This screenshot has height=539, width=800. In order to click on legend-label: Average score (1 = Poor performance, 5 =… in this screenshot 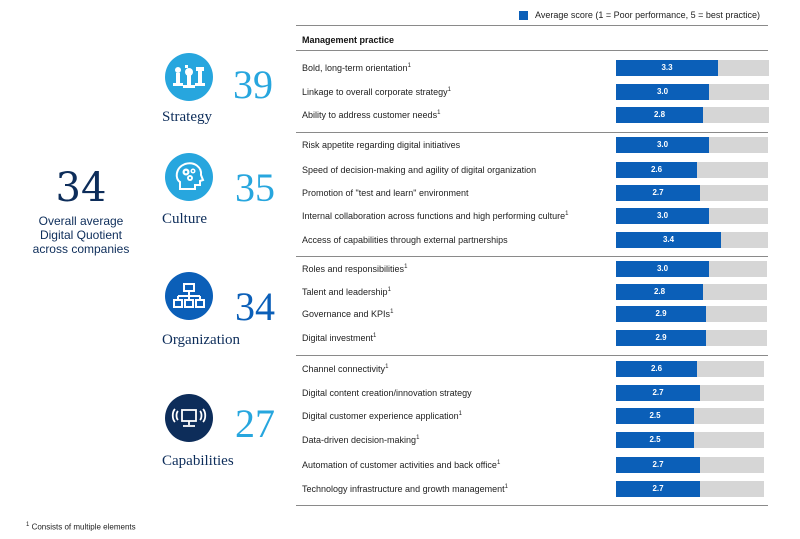, I will do `click(647, 15)`.